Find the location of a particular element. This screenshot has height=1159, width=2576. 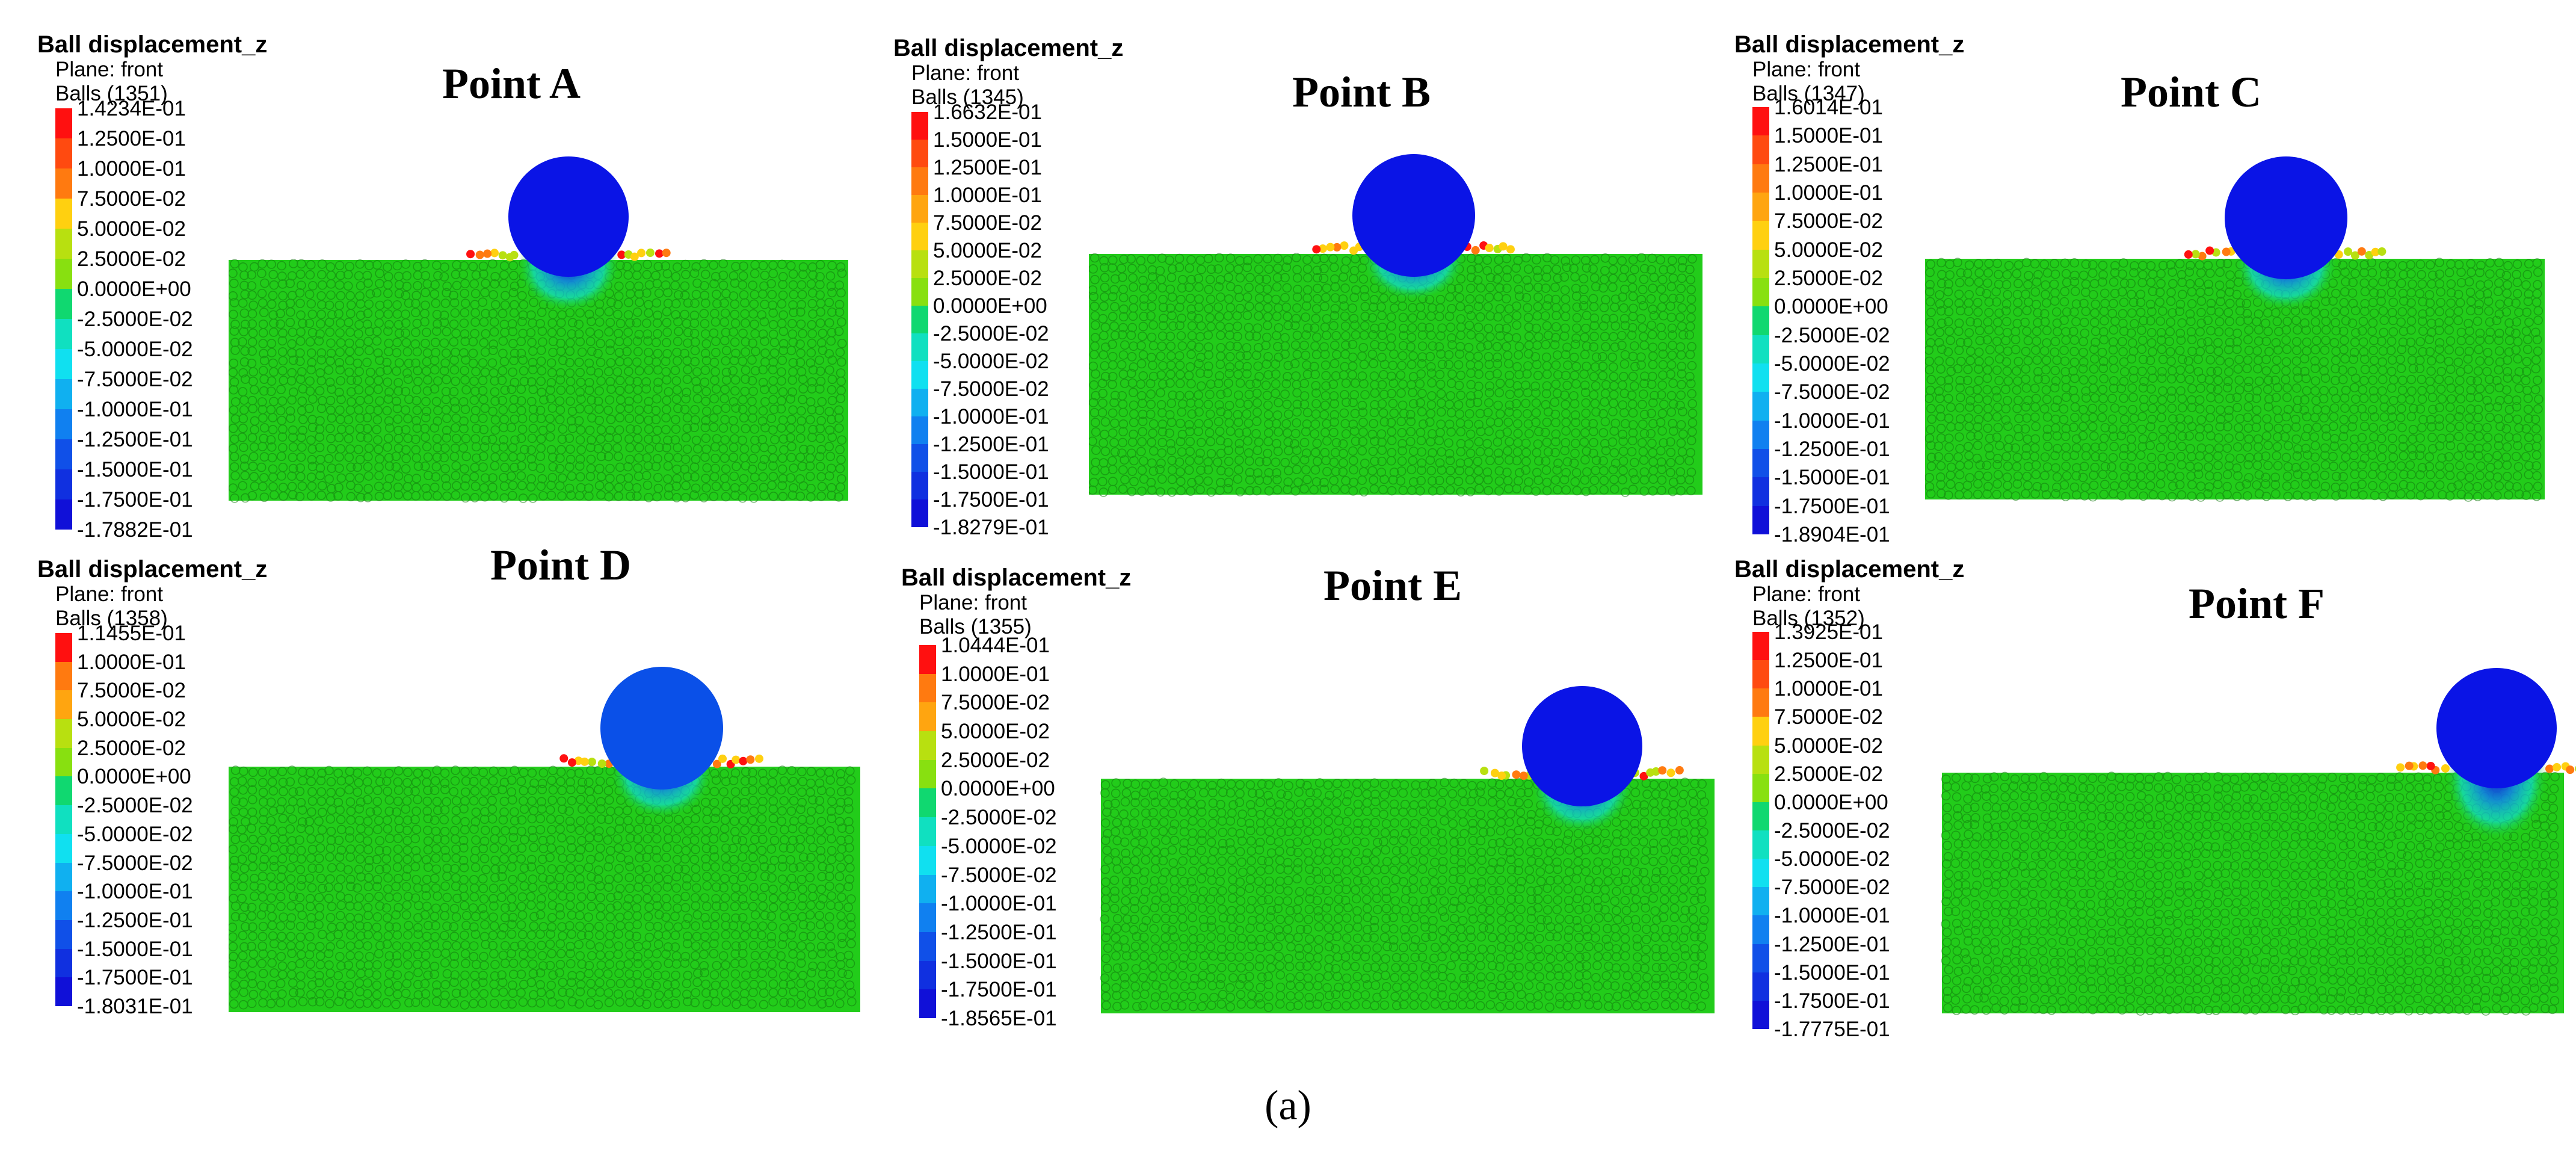

indenter-sphere is located at coordinates (1413, 215).